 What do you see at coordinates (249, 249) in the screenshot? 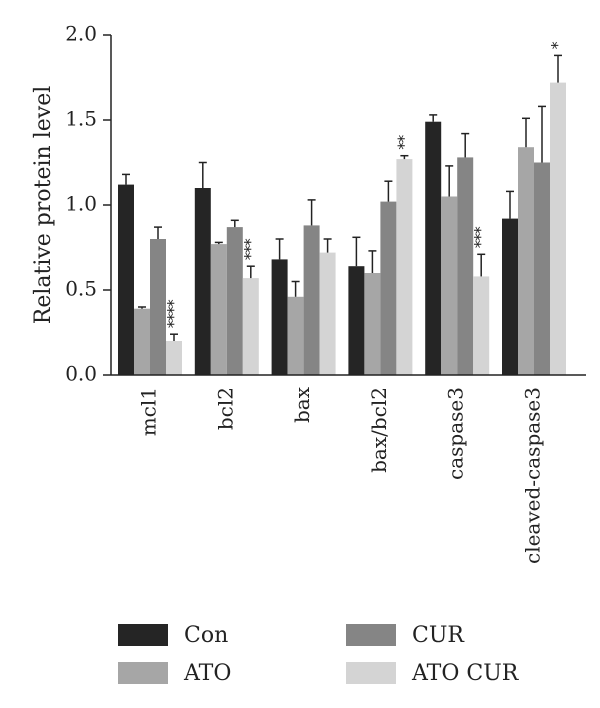
I see `significance-bcl2: ***` at bounding box center [249, 249].